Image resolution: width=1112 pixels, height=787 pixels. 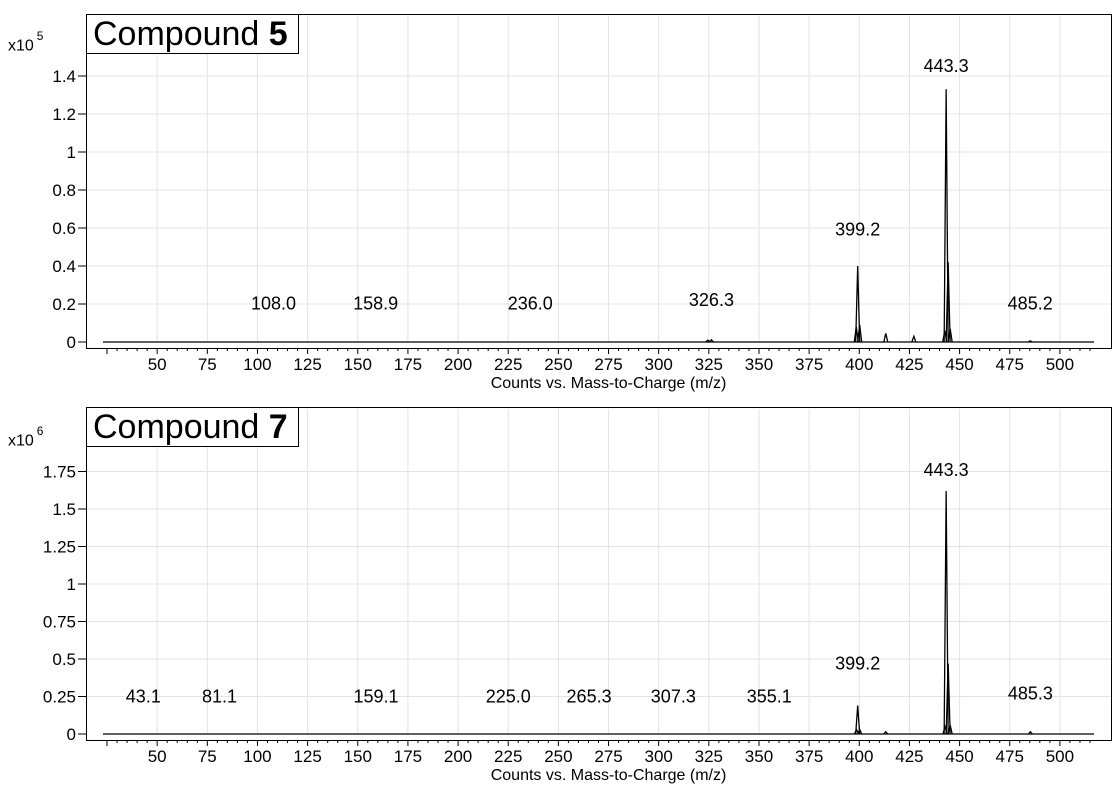 I want to click on y-tick-label: 0.75, so click(x=59, y=622).